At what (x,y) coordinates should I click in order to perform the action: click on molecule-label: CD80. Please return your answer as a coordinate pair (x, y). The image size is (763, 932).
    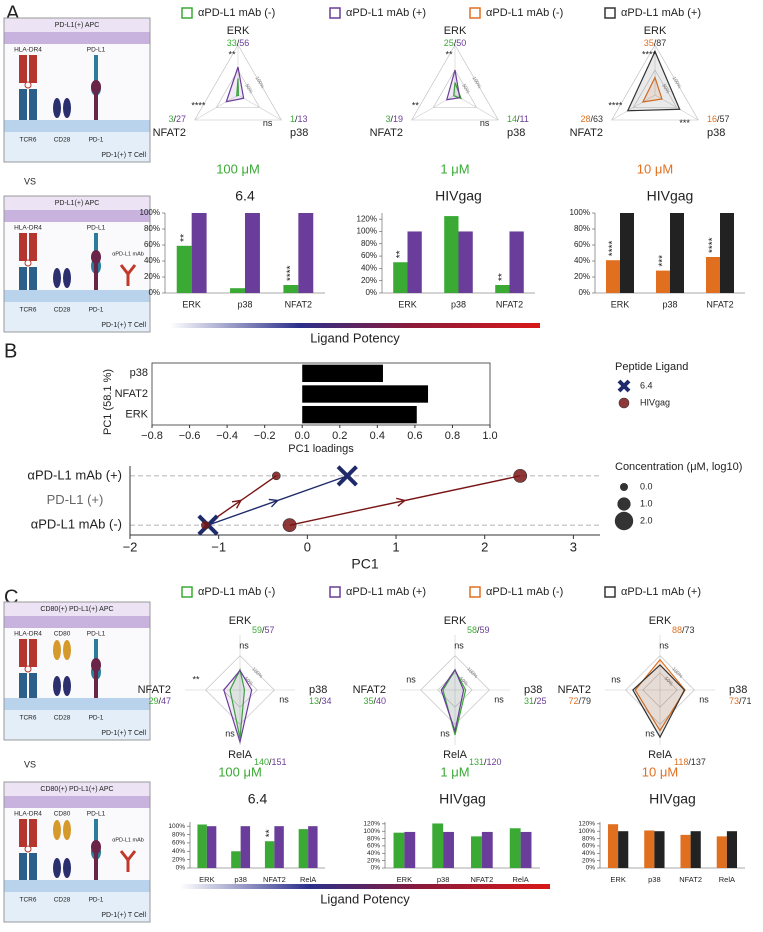
    Looking at the image, I should click on (62, 634).